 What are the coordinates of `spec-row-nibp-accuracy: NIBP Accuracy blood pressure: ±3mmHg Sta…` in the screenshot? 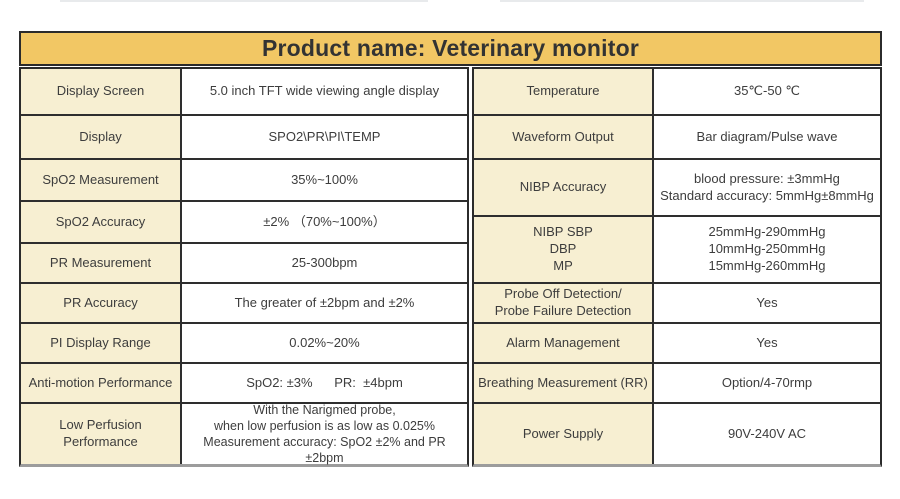 It's located at (677, 186).